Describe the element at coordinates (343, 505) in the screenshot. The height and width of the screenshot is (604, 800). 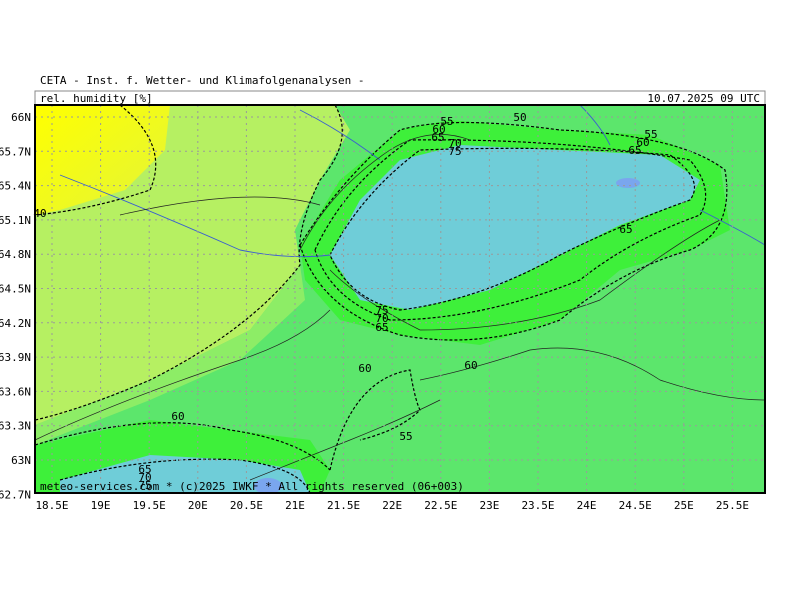
I see `lon-label: 21.5E` at that location.